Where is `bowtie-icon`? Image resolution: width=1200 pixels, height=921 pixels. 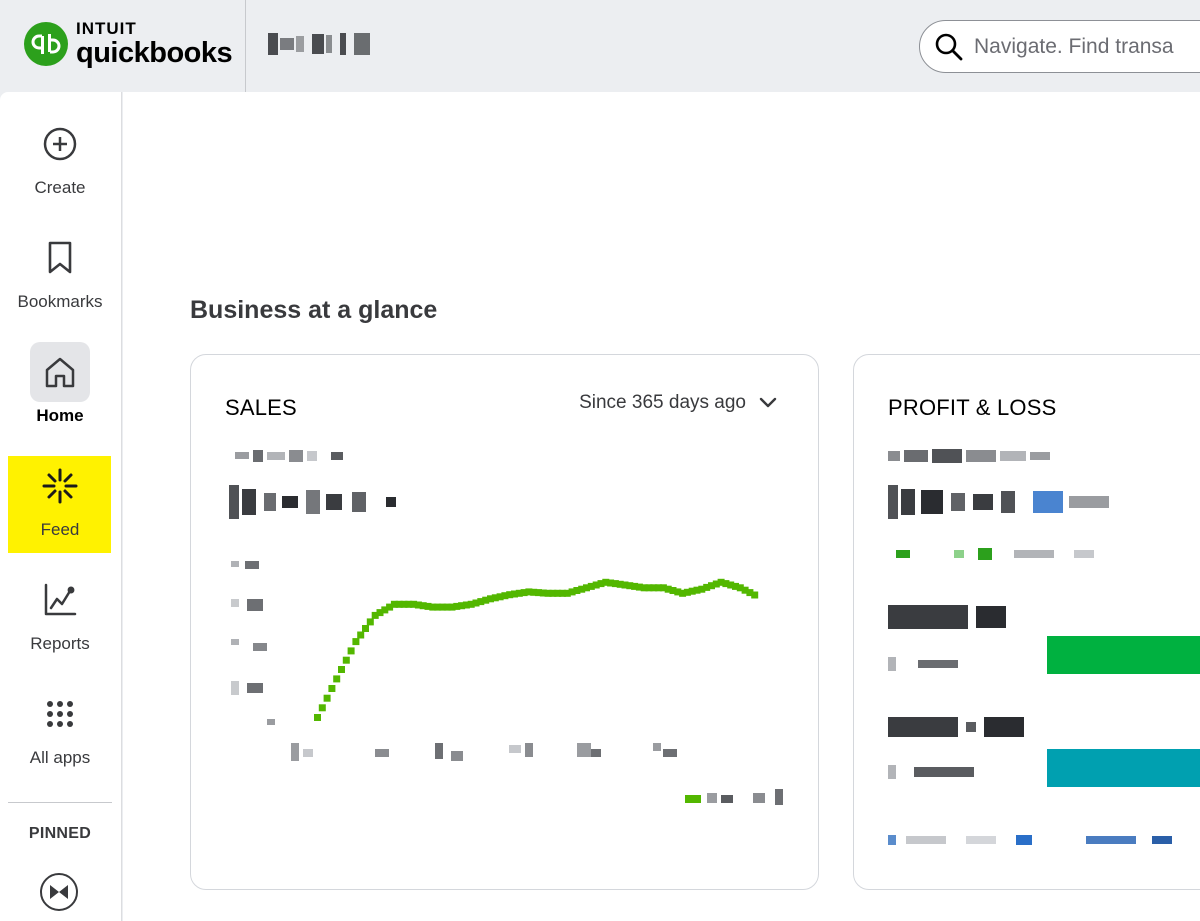
bowtie-icon is located at coordinates (59, 892).